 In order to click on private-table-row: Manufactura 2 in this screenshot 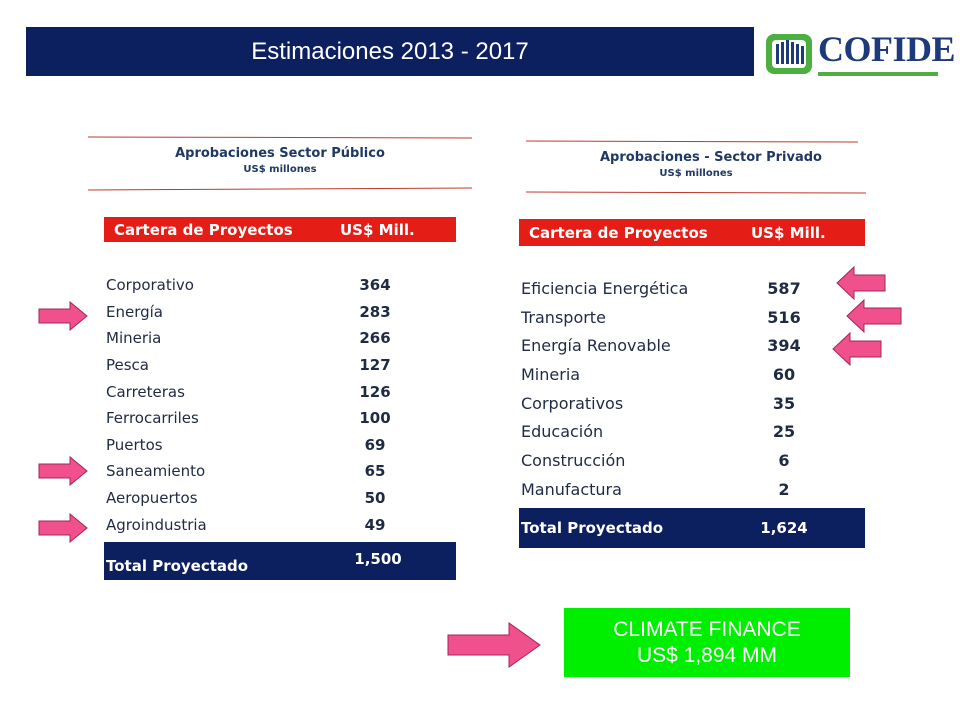, I will do `click(692, 489)`.